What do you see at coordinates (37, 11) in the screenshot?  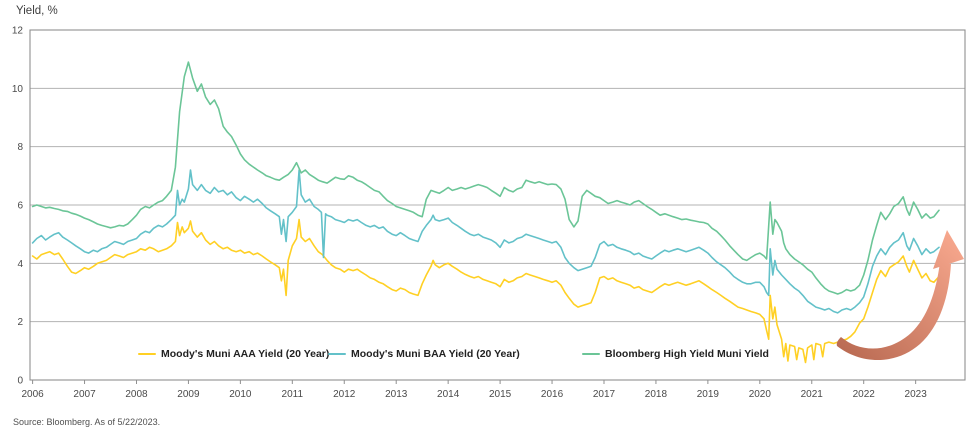 I see `y-axis-title: Yield, %` at bounding box center [37, 11].